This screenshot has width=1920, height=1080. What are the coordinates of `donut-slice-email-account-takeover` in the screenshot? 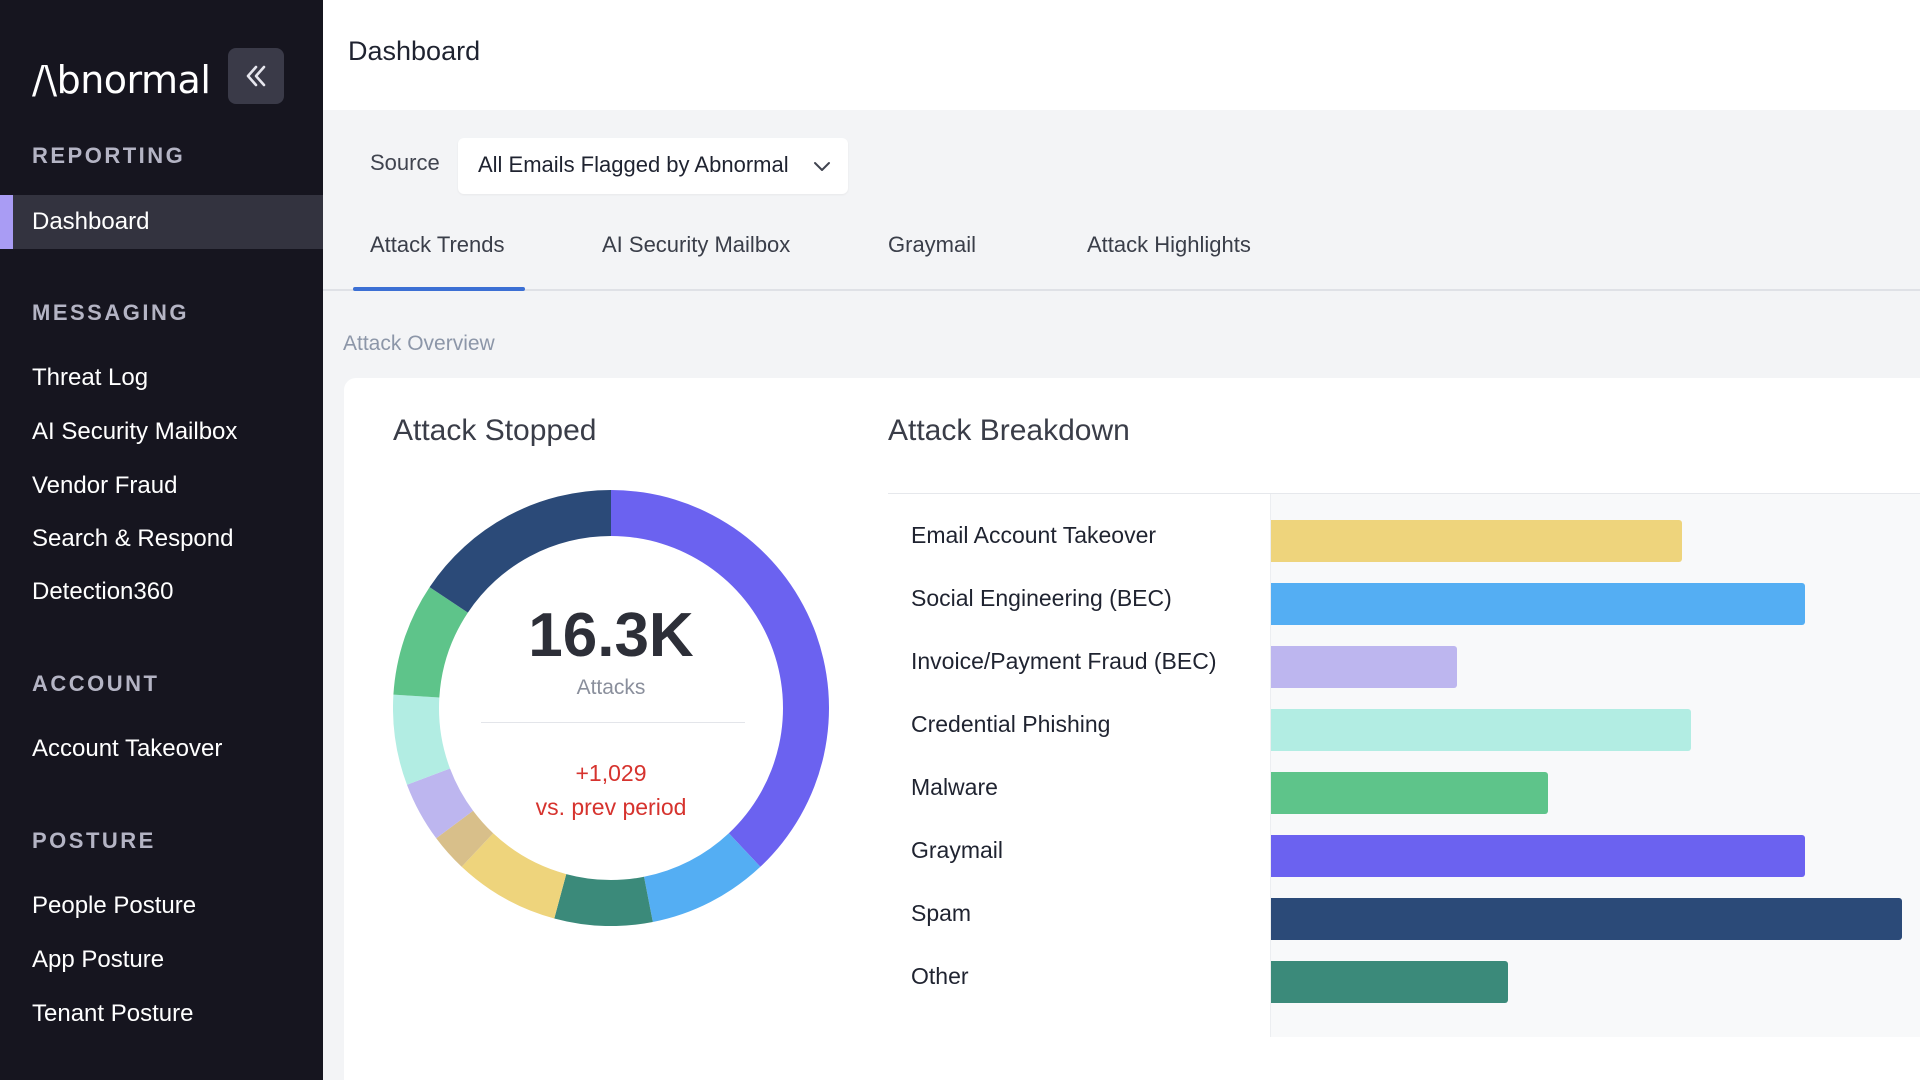 It's located at (514, 876).